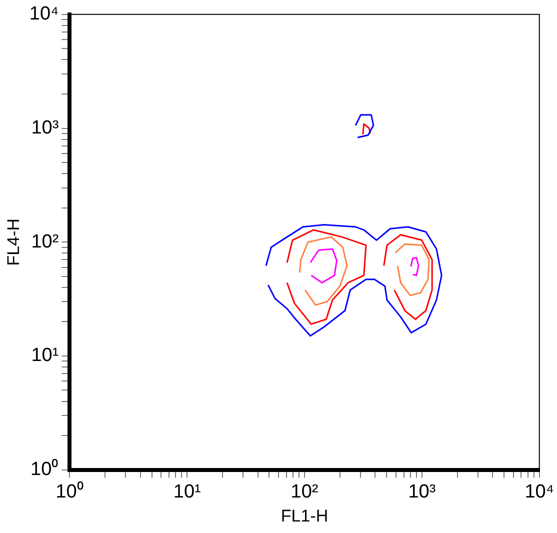 Image resolution: width=557 pixels, height=533 pixels. Describe the element at coordinates (422, 491) in the screenshot. I see `x-tick-label: 10³` at that location.